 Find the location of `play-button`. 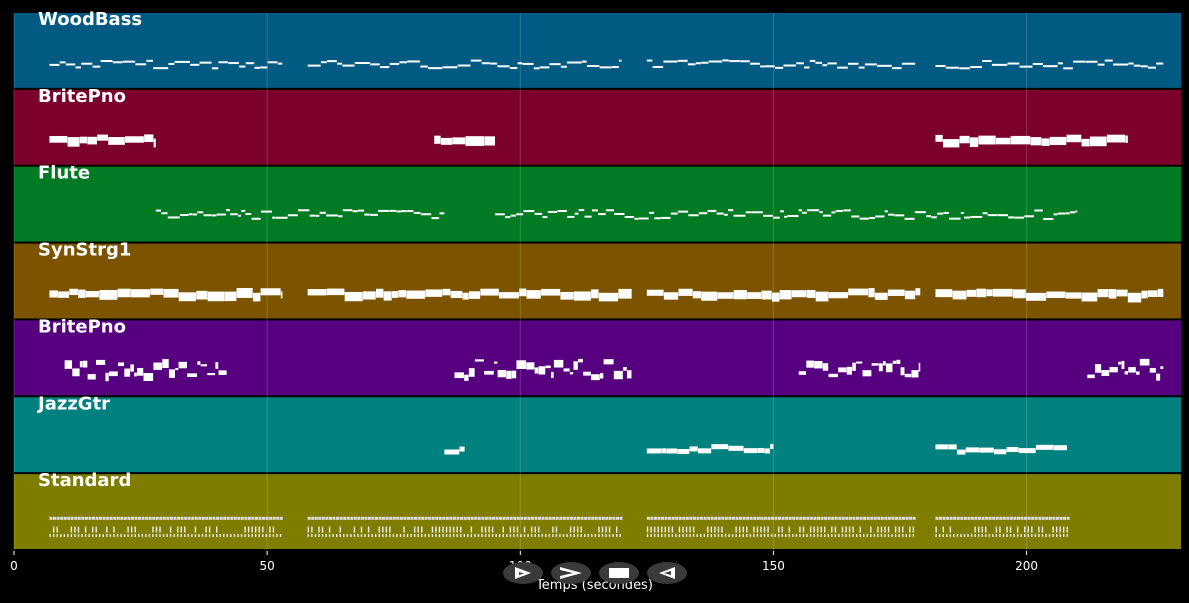

play-button is located at coordinates (523, 573).